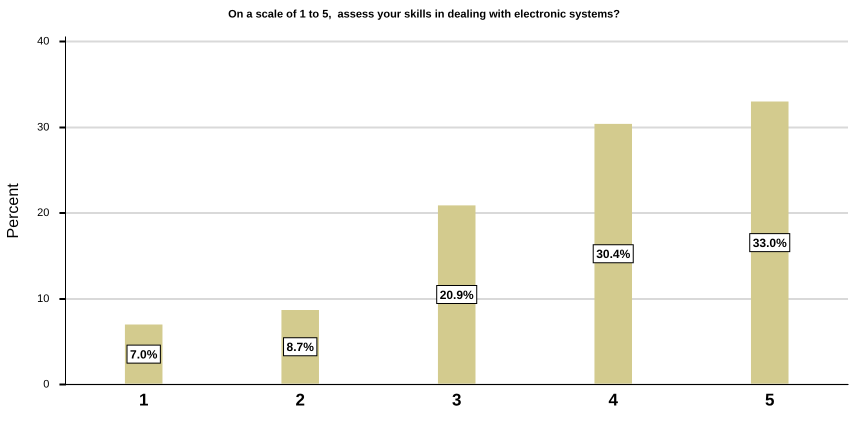 This screenshot has width=862, height=421. Describe the element at coordinates (457, 400) in the screenshot. I see `x-tick-label: 3` at that location.